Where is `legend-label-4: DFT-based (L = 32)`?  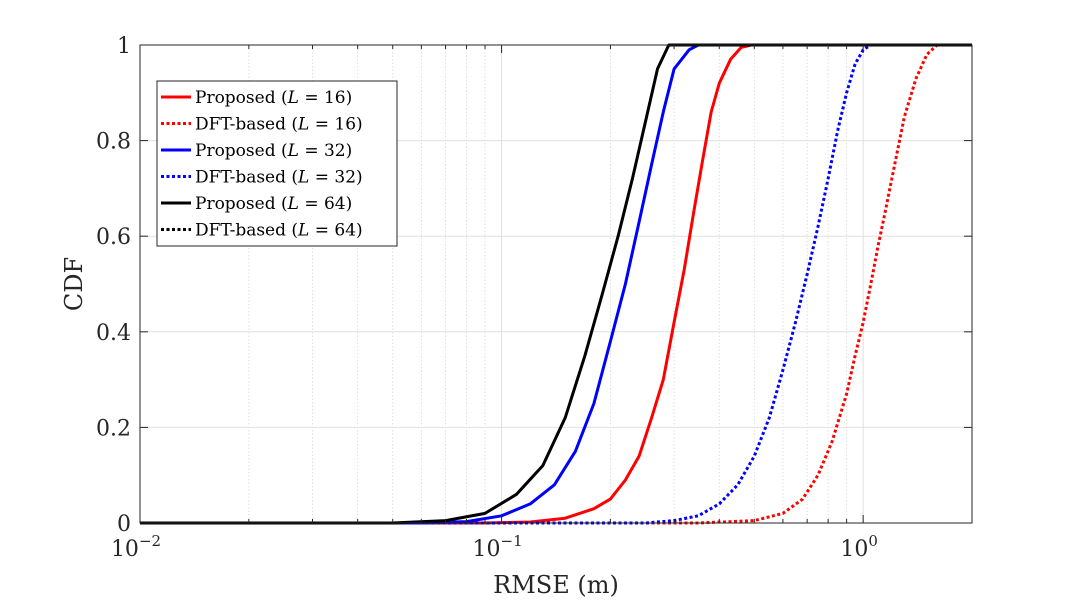 legend-label-4: DFT-based (L = 32) is located at coordinates (279, 178).